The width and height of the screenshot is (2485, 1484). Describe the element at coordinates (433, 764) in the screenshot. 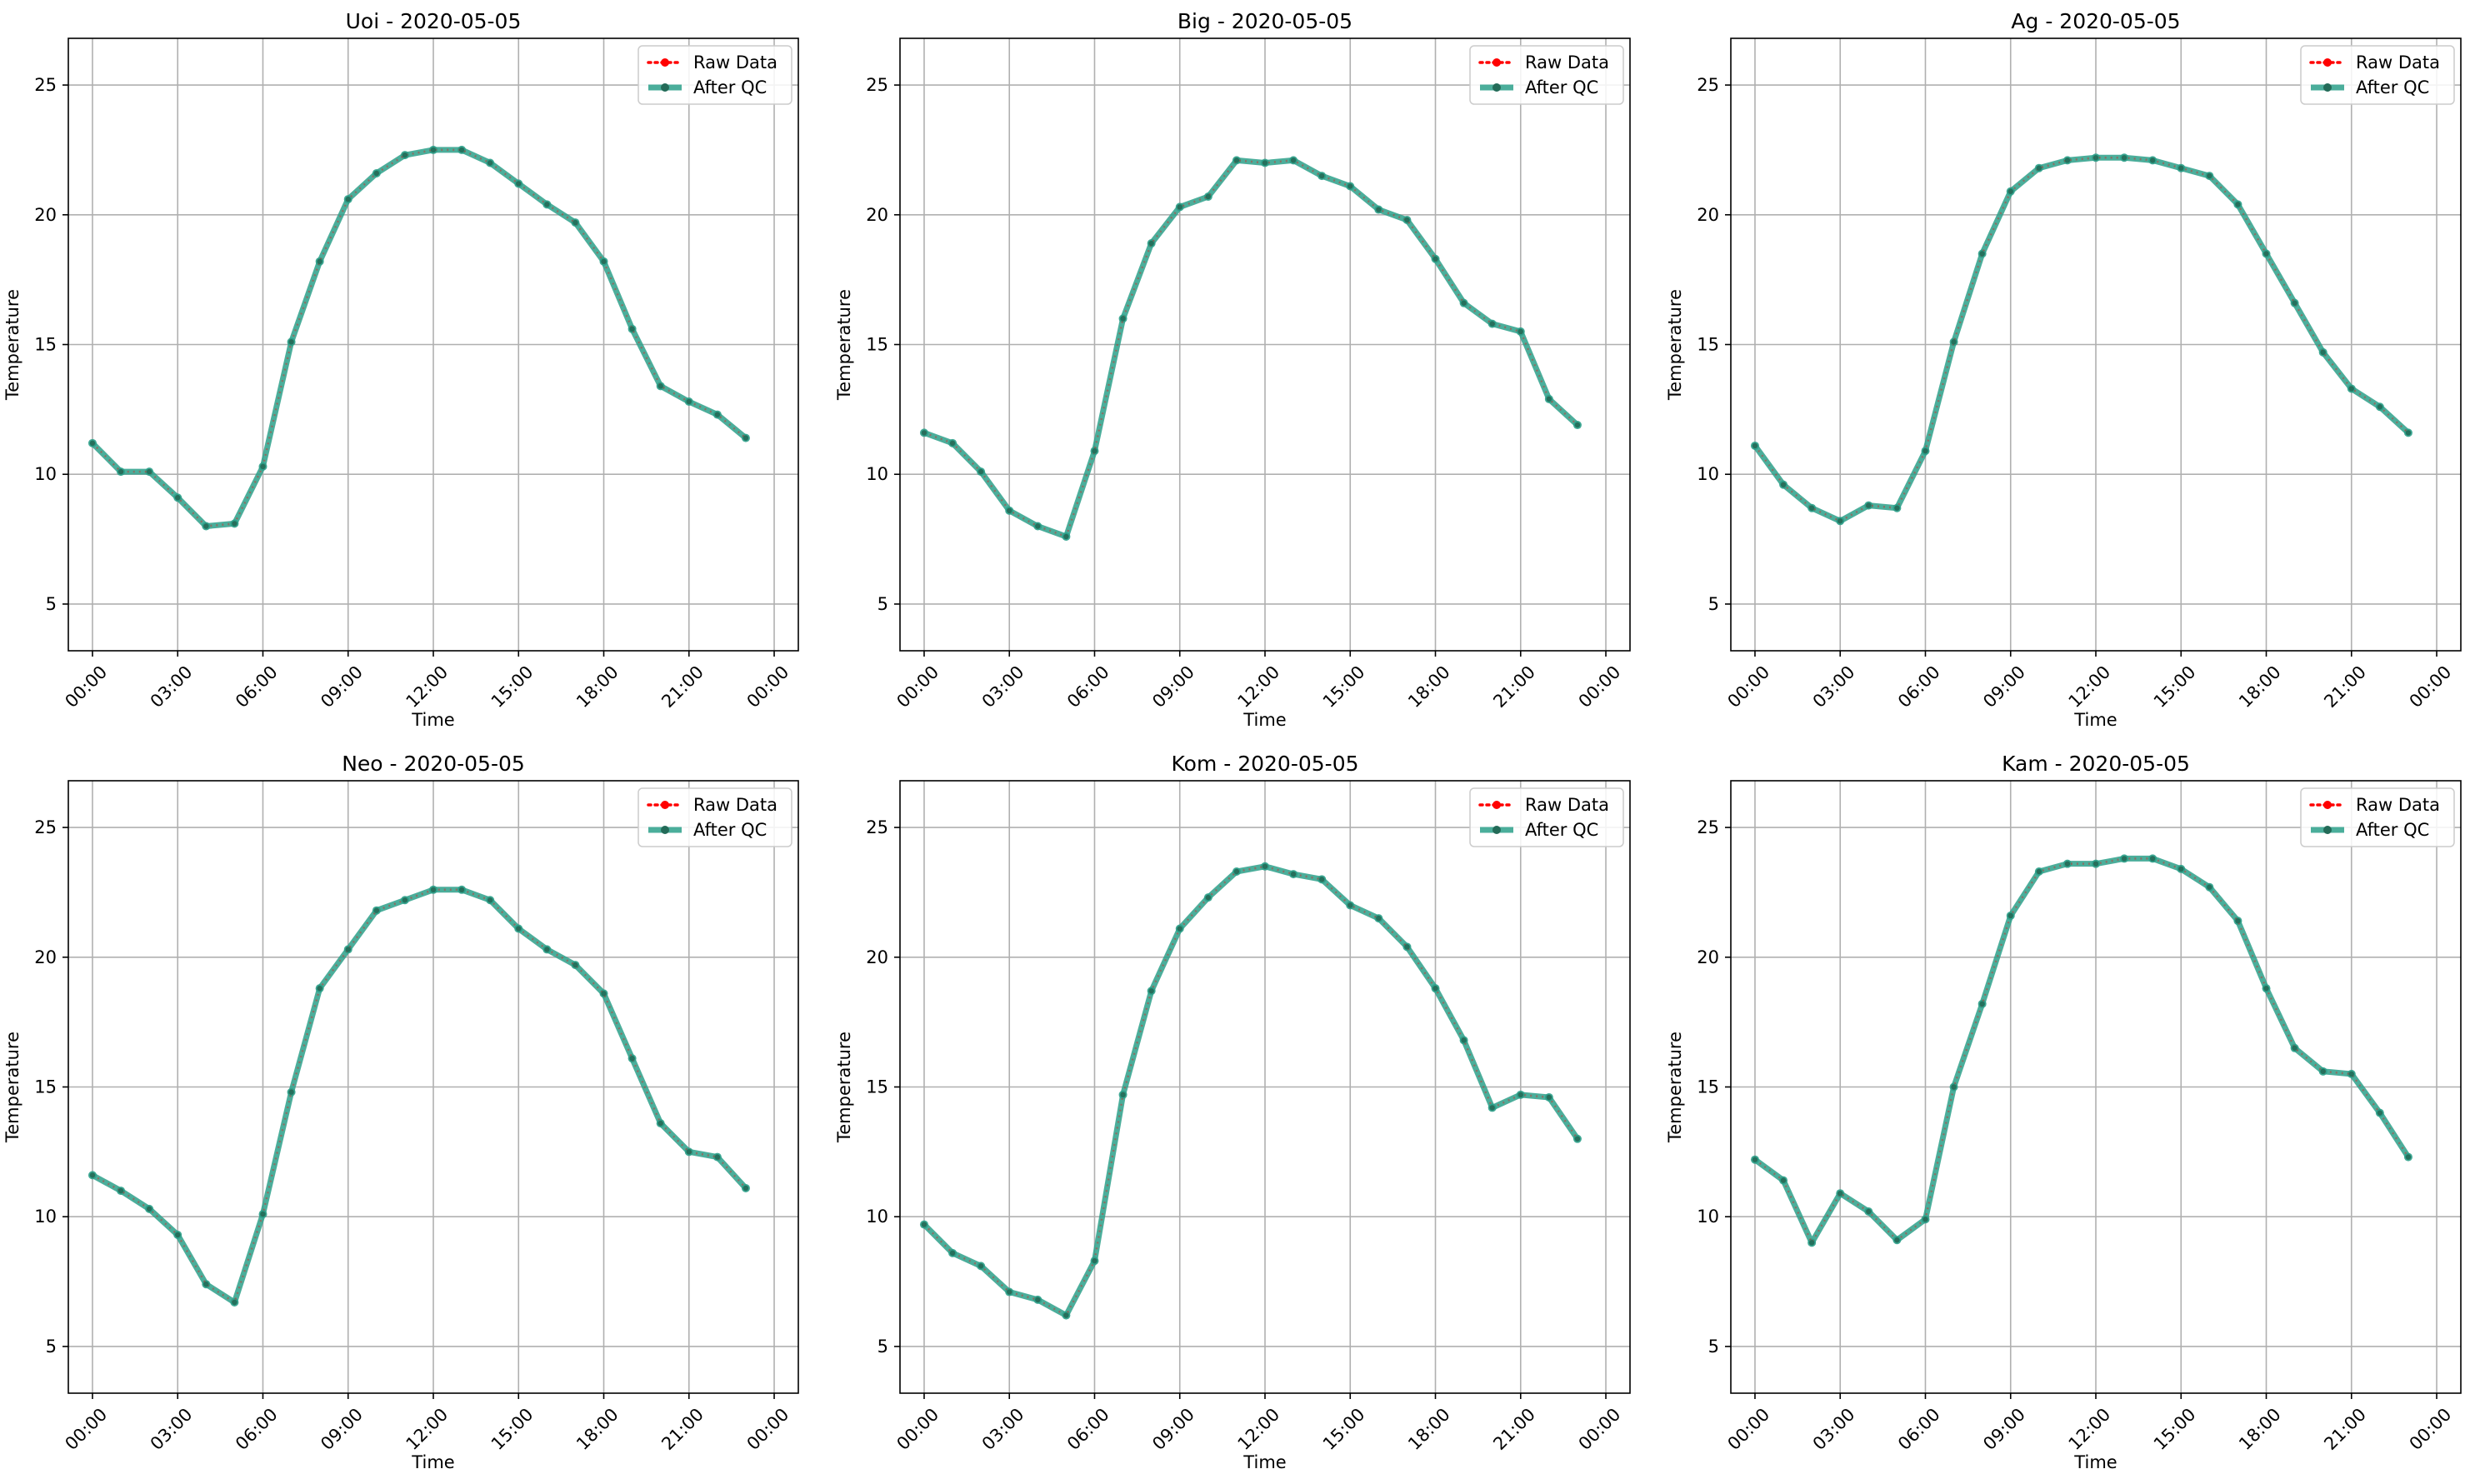

I see `chart-title: Neo - 2020-05-05` at that location.